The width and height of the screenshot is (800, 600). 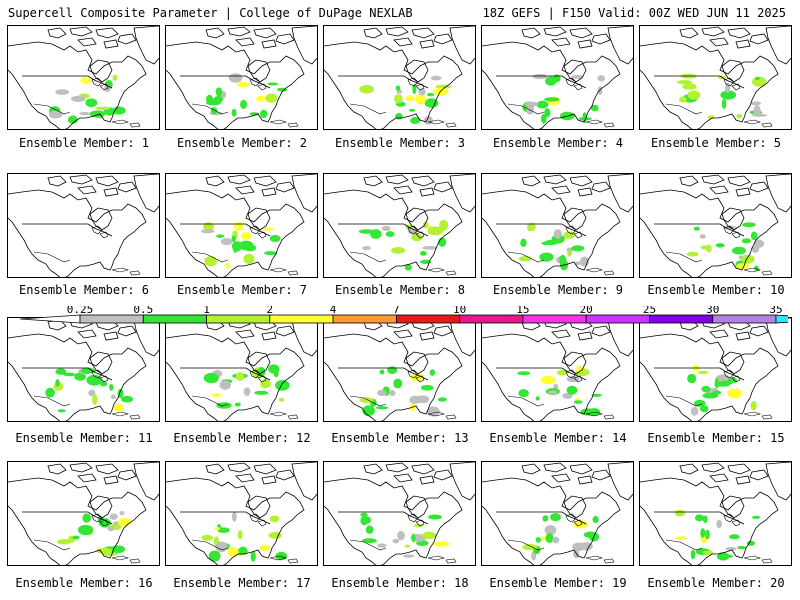 What do you see at coordinates (84, 583) in the screenshot?
I see `member-caption: Ensemble Member: 16` at bounding box center [84, 583].